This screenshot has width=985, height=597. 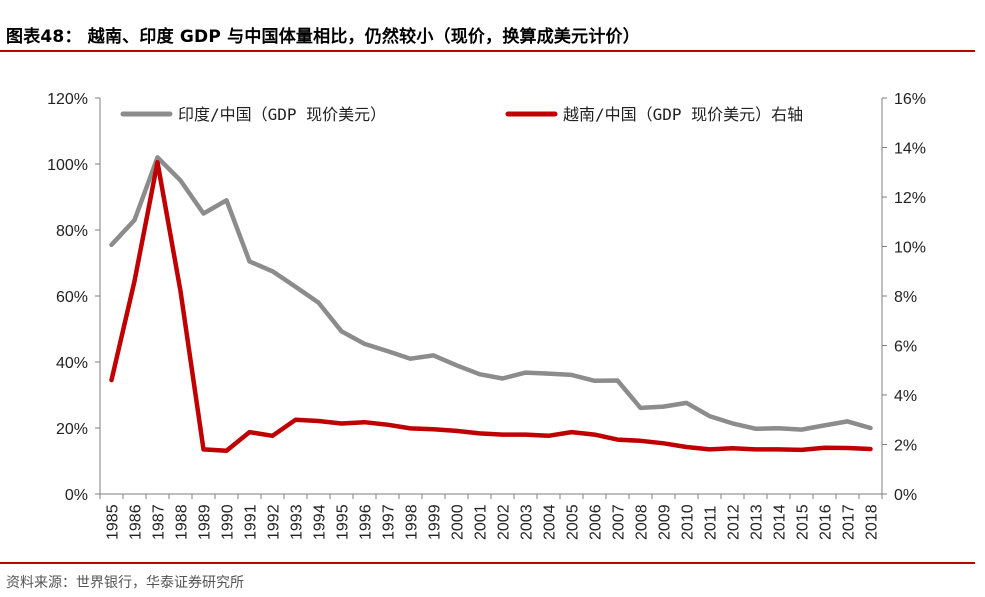 What do you see at coordinates (205, 522) in the screenshot?
I see `x-tick-label: 1989` at bounding box center [205, 522].